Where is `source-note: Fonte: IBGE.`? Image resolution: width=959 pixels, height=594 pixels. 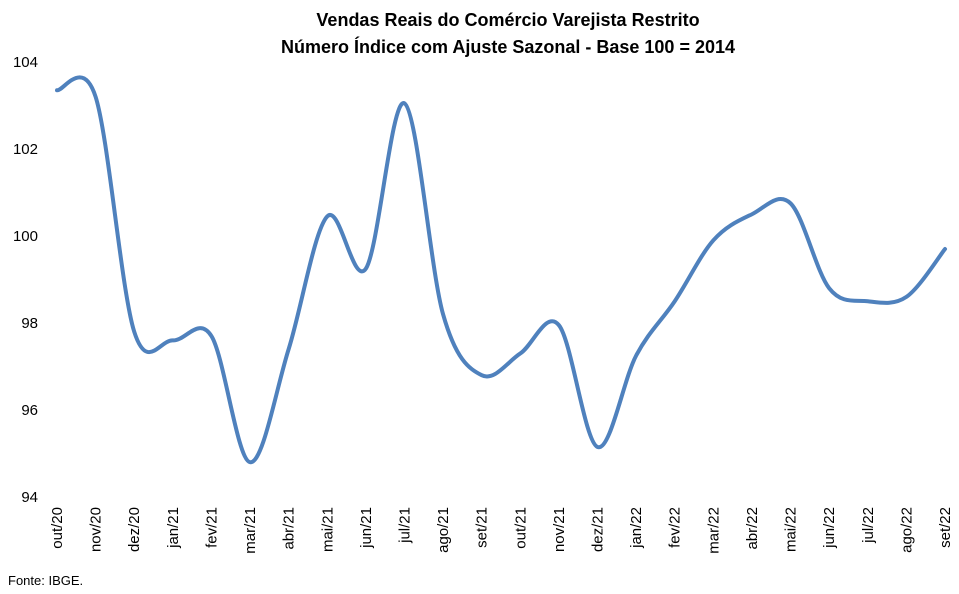
source-note: Fonte: IBGE. is located at coordinates (46, 580).